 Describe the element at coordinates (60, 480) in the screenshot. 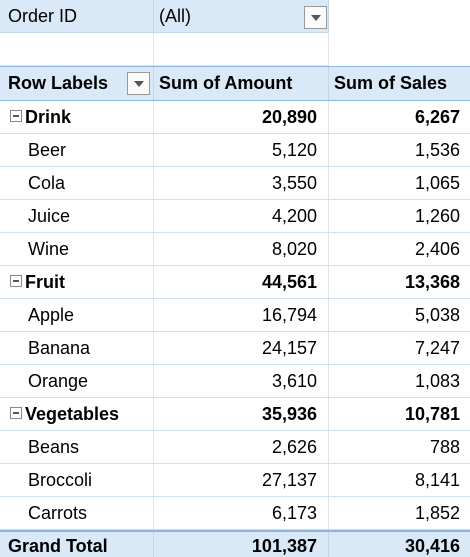

I see `item-label-text: Broccoli` at that location.